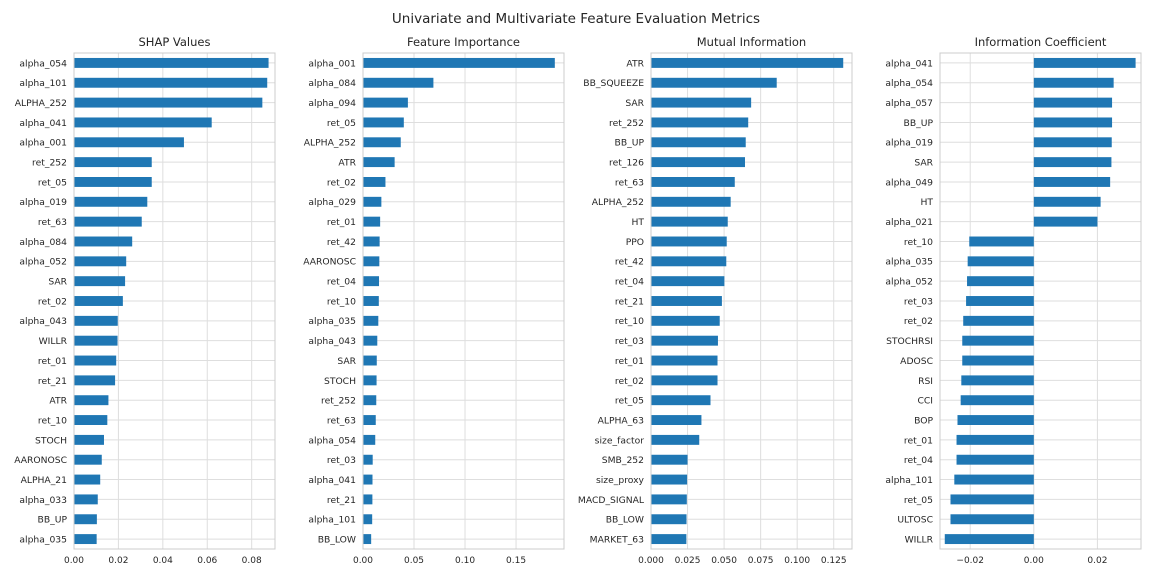 Image resolution: width=1152 pixels, height=576 pixels. What do you see at coordinates (637, 222) in the screenshot?
I see `y-tick-label: HT` at bounding box center [637, 222].